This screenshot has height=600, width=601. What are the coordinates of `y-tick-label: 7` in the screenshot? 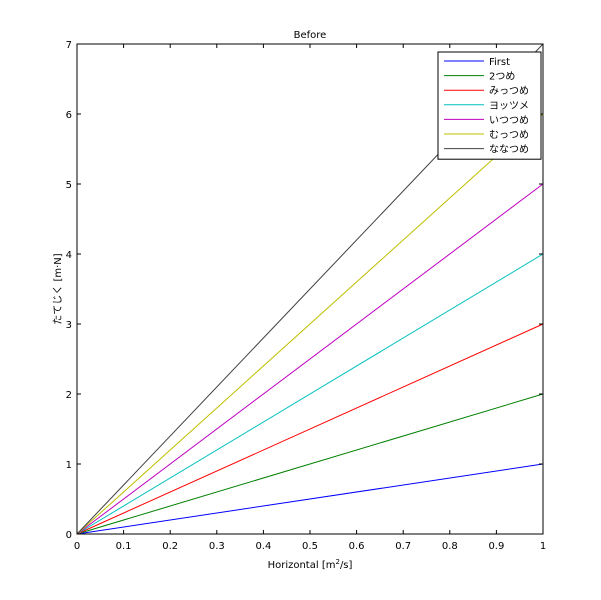 It's located at (69, 45).